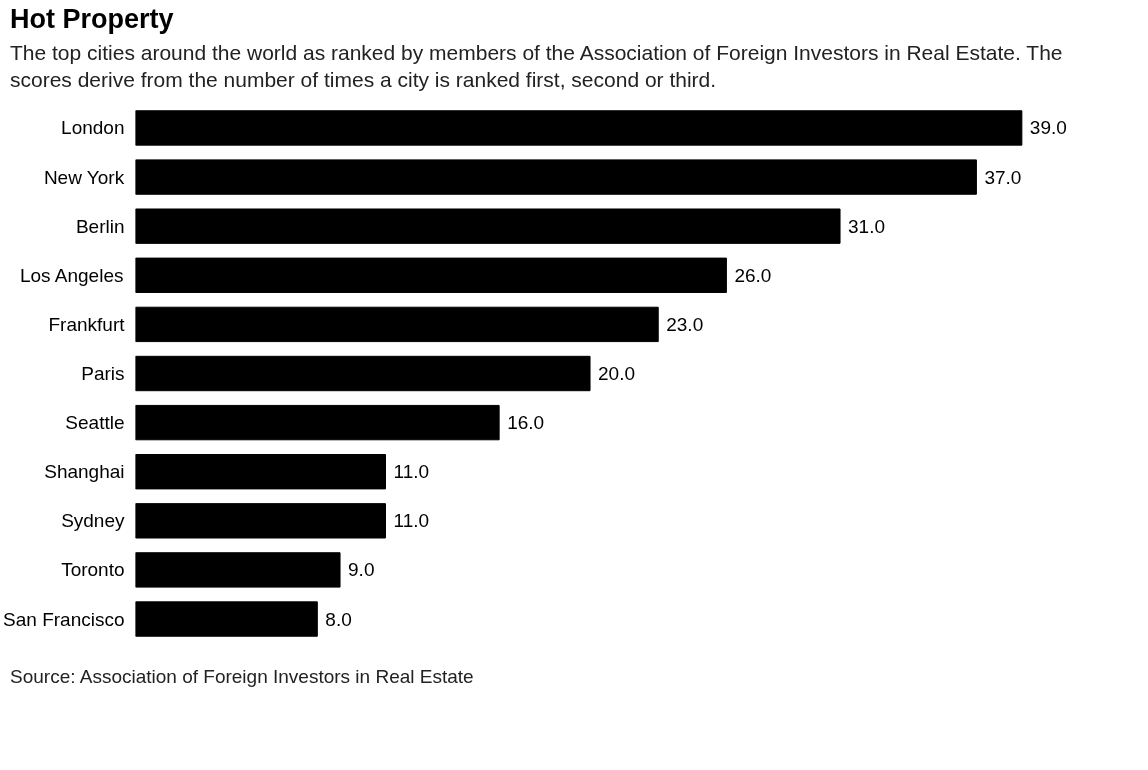 The image size is (1148, 770). I want to click on y-tick-label: Sydney, so click(93, 520).